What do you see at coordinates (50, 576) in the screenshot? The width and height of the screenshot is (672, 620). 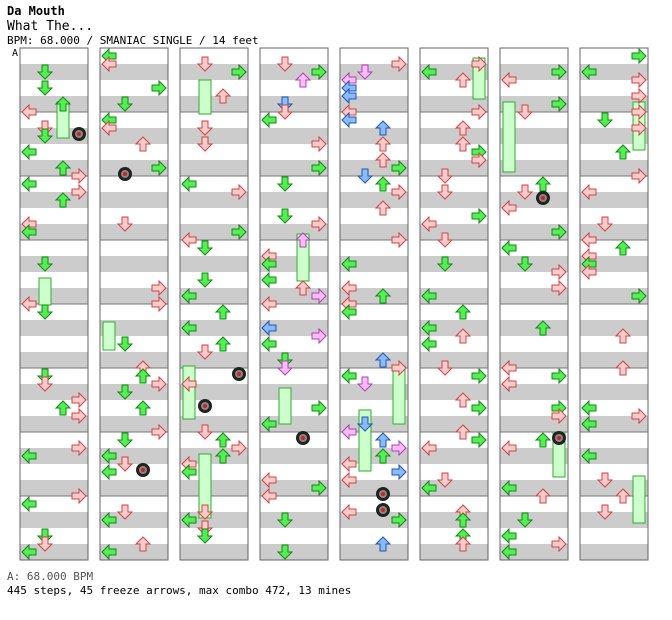 I see `bpm-change-legend: A: 68.000 BPM` at bounding box center [50, 576].